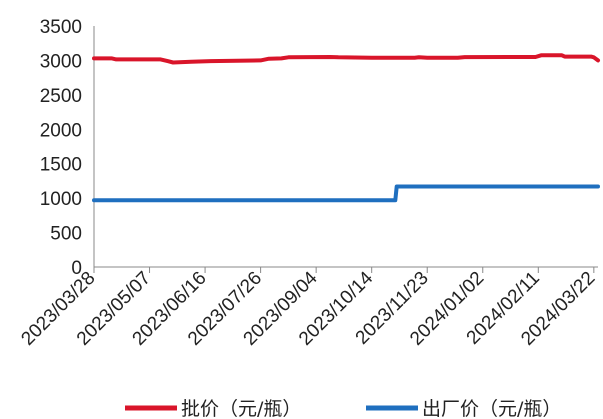 Image resolution: width=603 pixels, height=419 pixels. What do you see at coordinates (76, 268) in the screenshot?
I see `y-tick-label: 0` at bounding box center [76, 268].